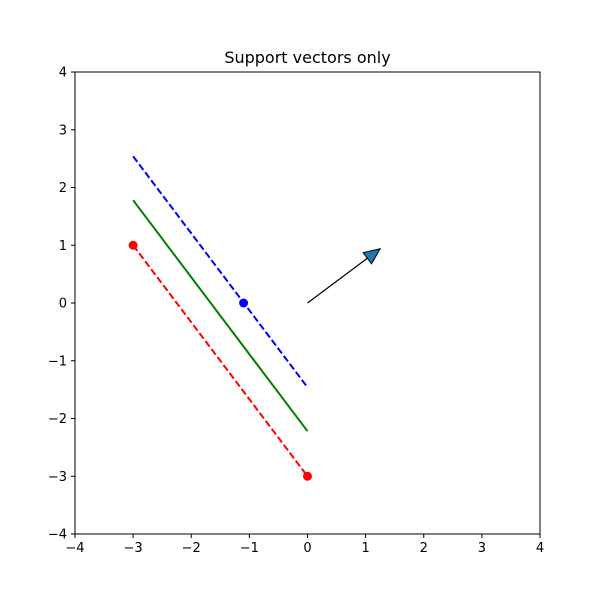  I want to click on x-tick-label: −3, so click(133, 548).